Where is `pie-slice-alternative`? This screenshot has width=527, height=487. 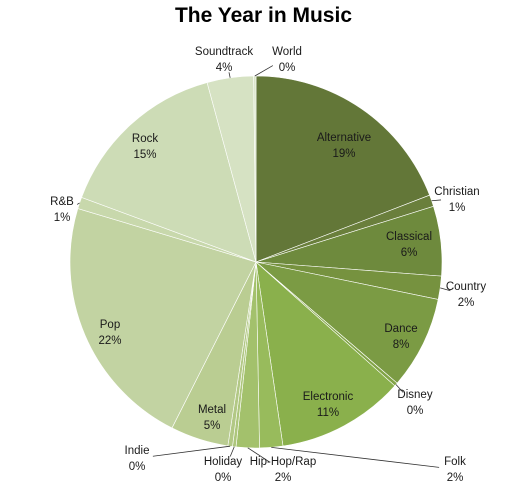 pie-slice-alternative is located at coordinates (342, 169).